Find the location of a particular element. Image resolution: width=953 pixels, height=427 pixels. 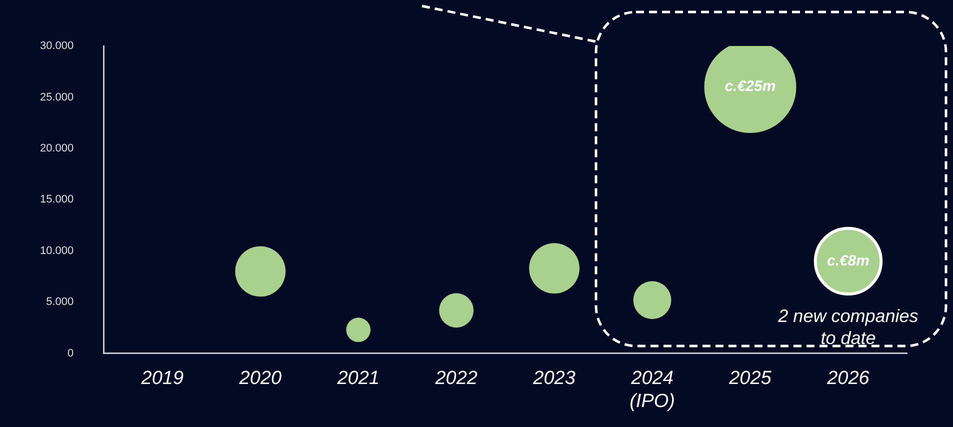

y-tick-label: 25.000 is located at coordinates (57, 97).